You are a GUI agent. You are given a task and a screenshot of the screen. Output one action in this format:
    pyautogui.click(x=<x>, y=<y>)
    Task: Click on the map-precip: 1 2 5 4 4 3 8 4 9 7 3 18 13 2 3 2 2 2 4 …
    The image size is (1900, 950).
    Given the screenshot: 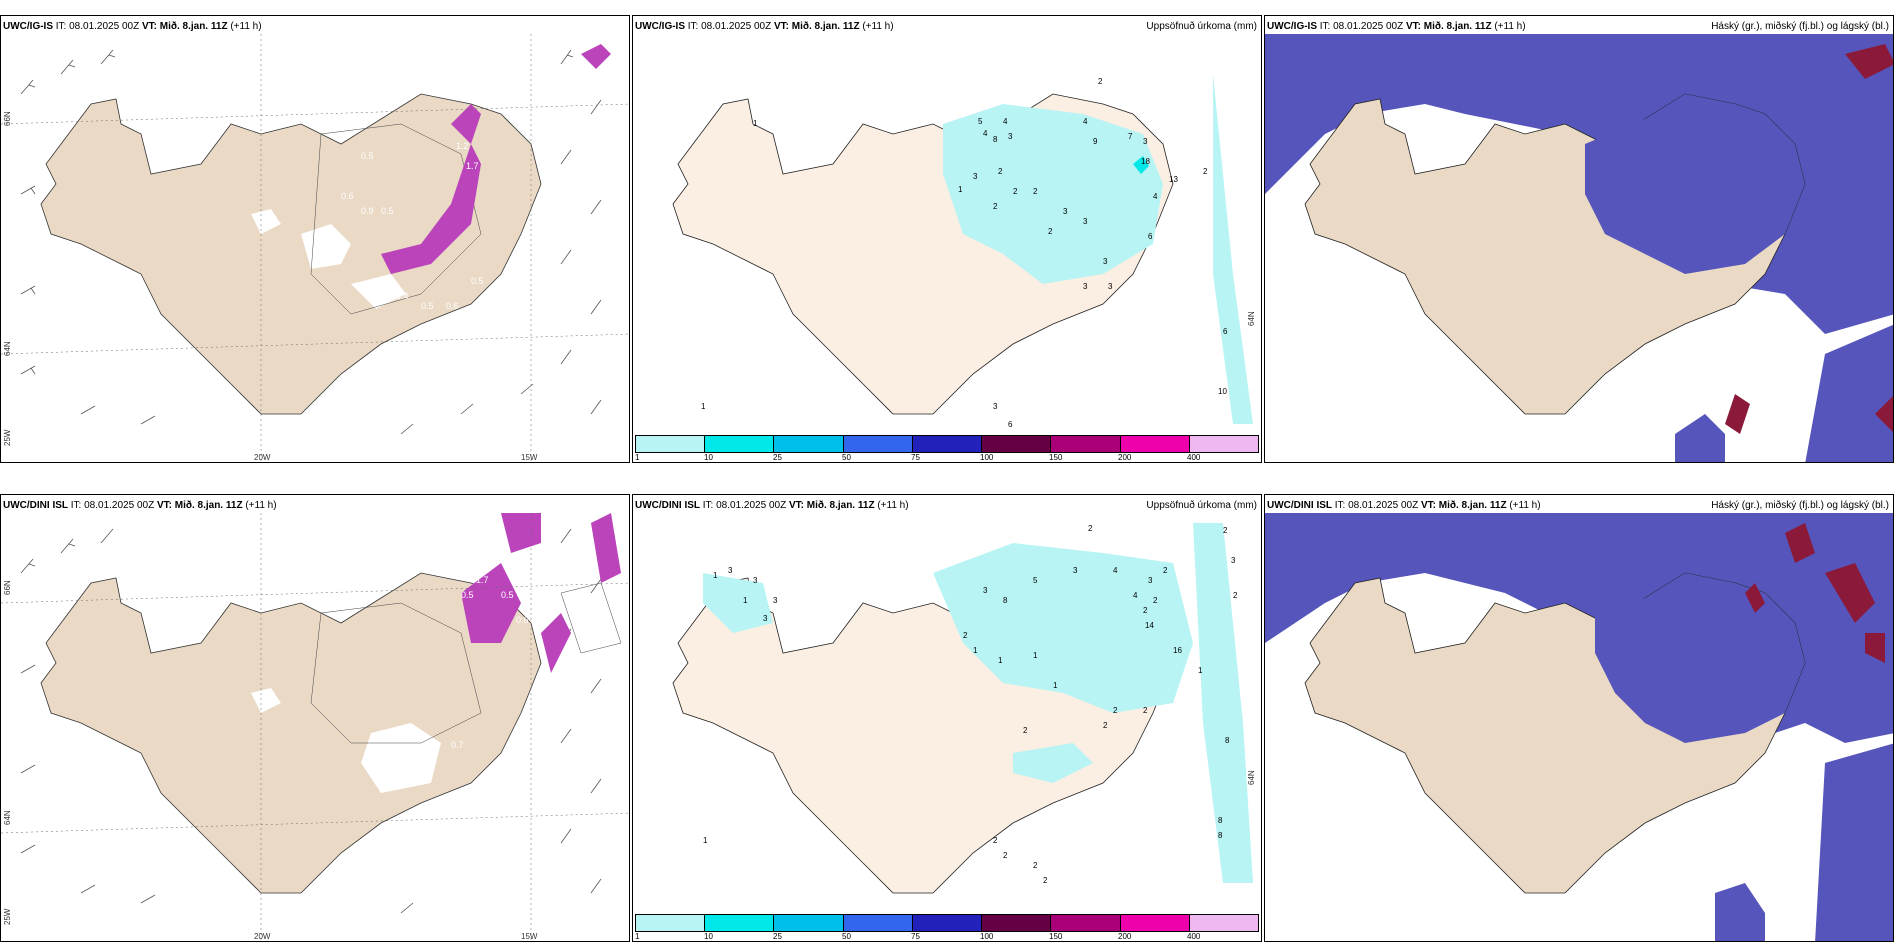 What is the action you would take?
    pyautogui.click(x=947, y=234)
    